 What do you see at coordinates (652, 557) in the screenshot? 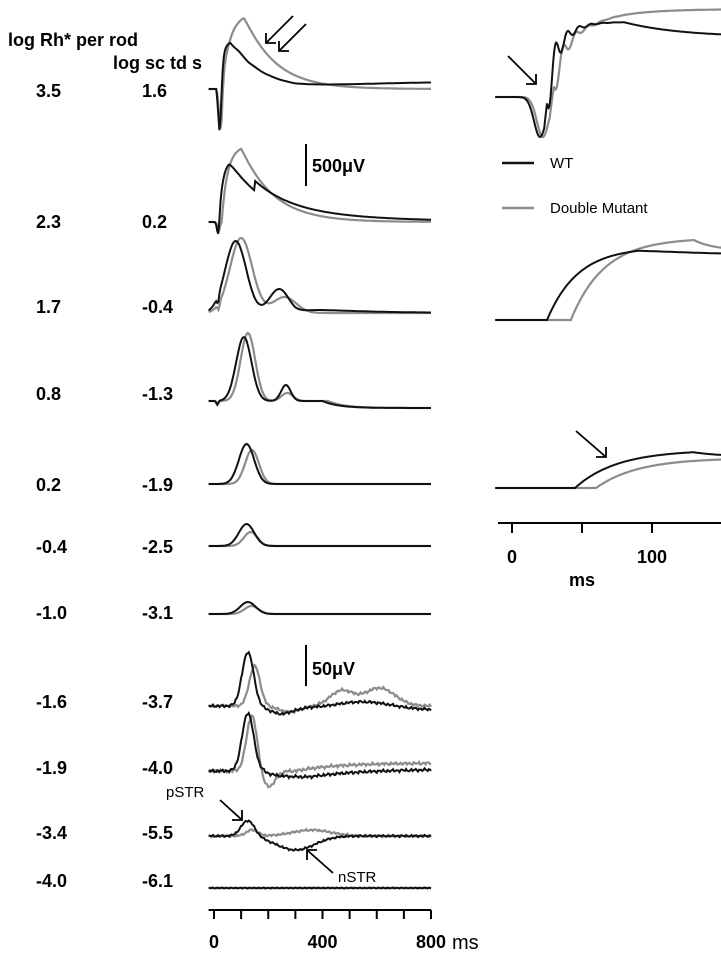
I see `right-axis-tick-label: 100` at bounding box center [652, 557].